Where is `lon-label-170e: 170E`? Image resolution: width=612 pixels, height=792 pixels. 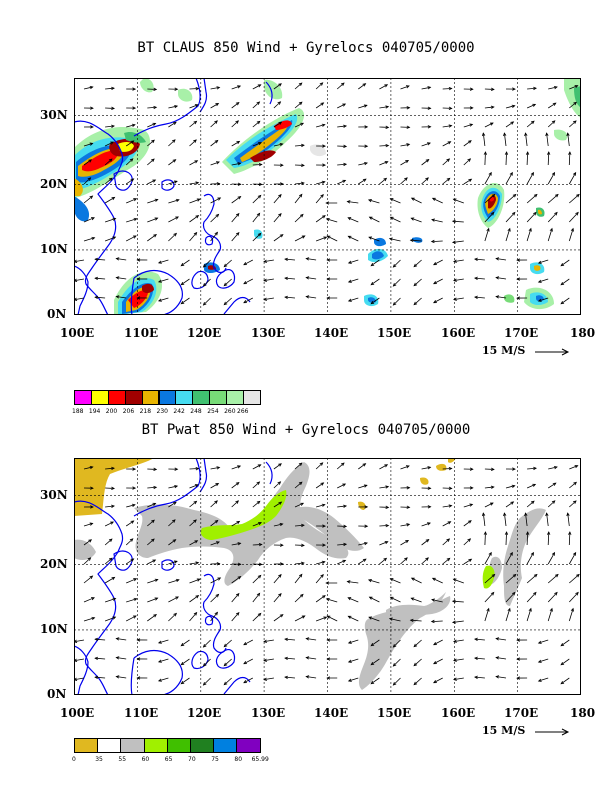
lon-label-170e: 170E is located at coordinates (521, 333).